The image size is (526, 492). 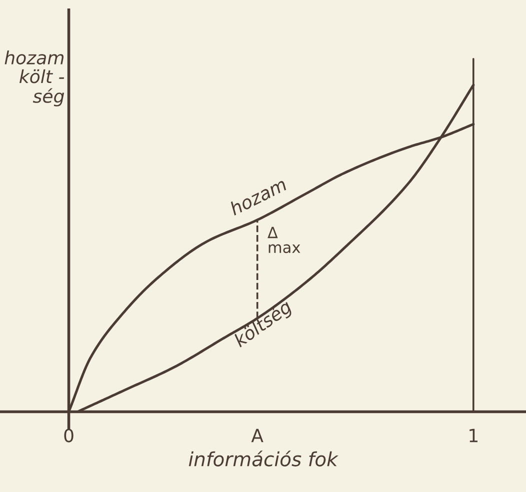 I want to click on y-axis-title: hozam költ - ség, so click(x=34, y=78).